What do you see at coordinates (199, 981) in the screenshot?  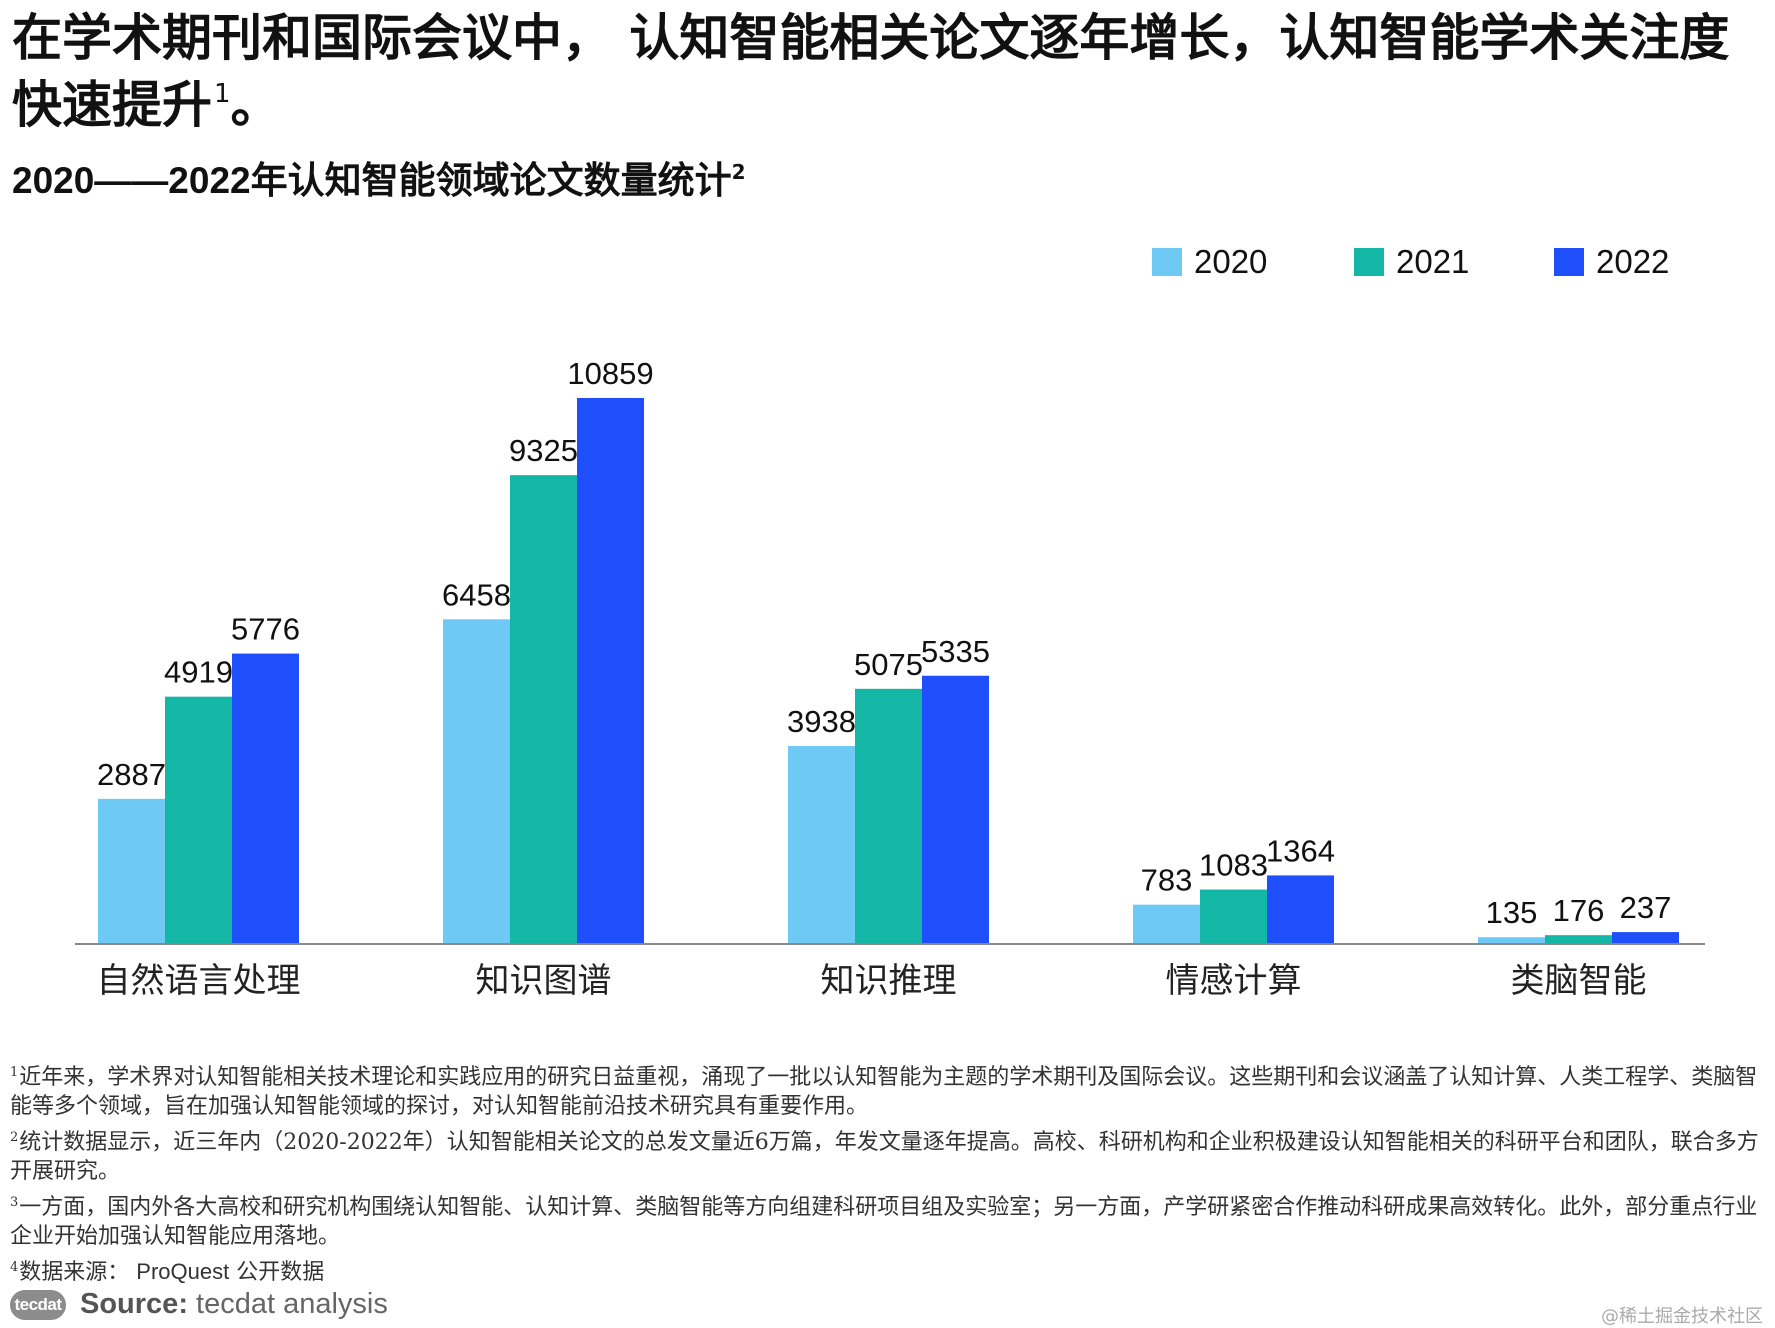 I see `category-label-1: 自然语言处理` at bounding box center [199, 981].